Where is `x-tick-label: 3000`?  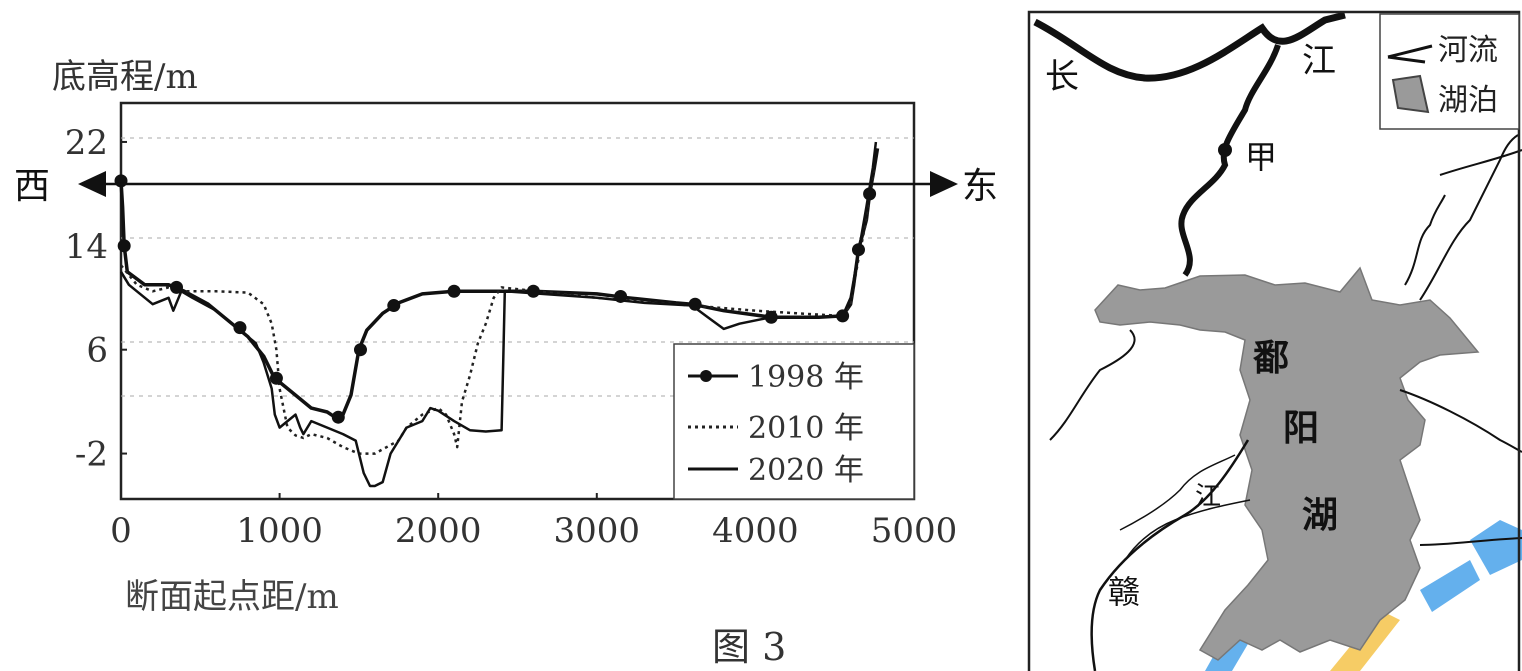 x-tick-label: 3000 is located at coordinates (597, 531).